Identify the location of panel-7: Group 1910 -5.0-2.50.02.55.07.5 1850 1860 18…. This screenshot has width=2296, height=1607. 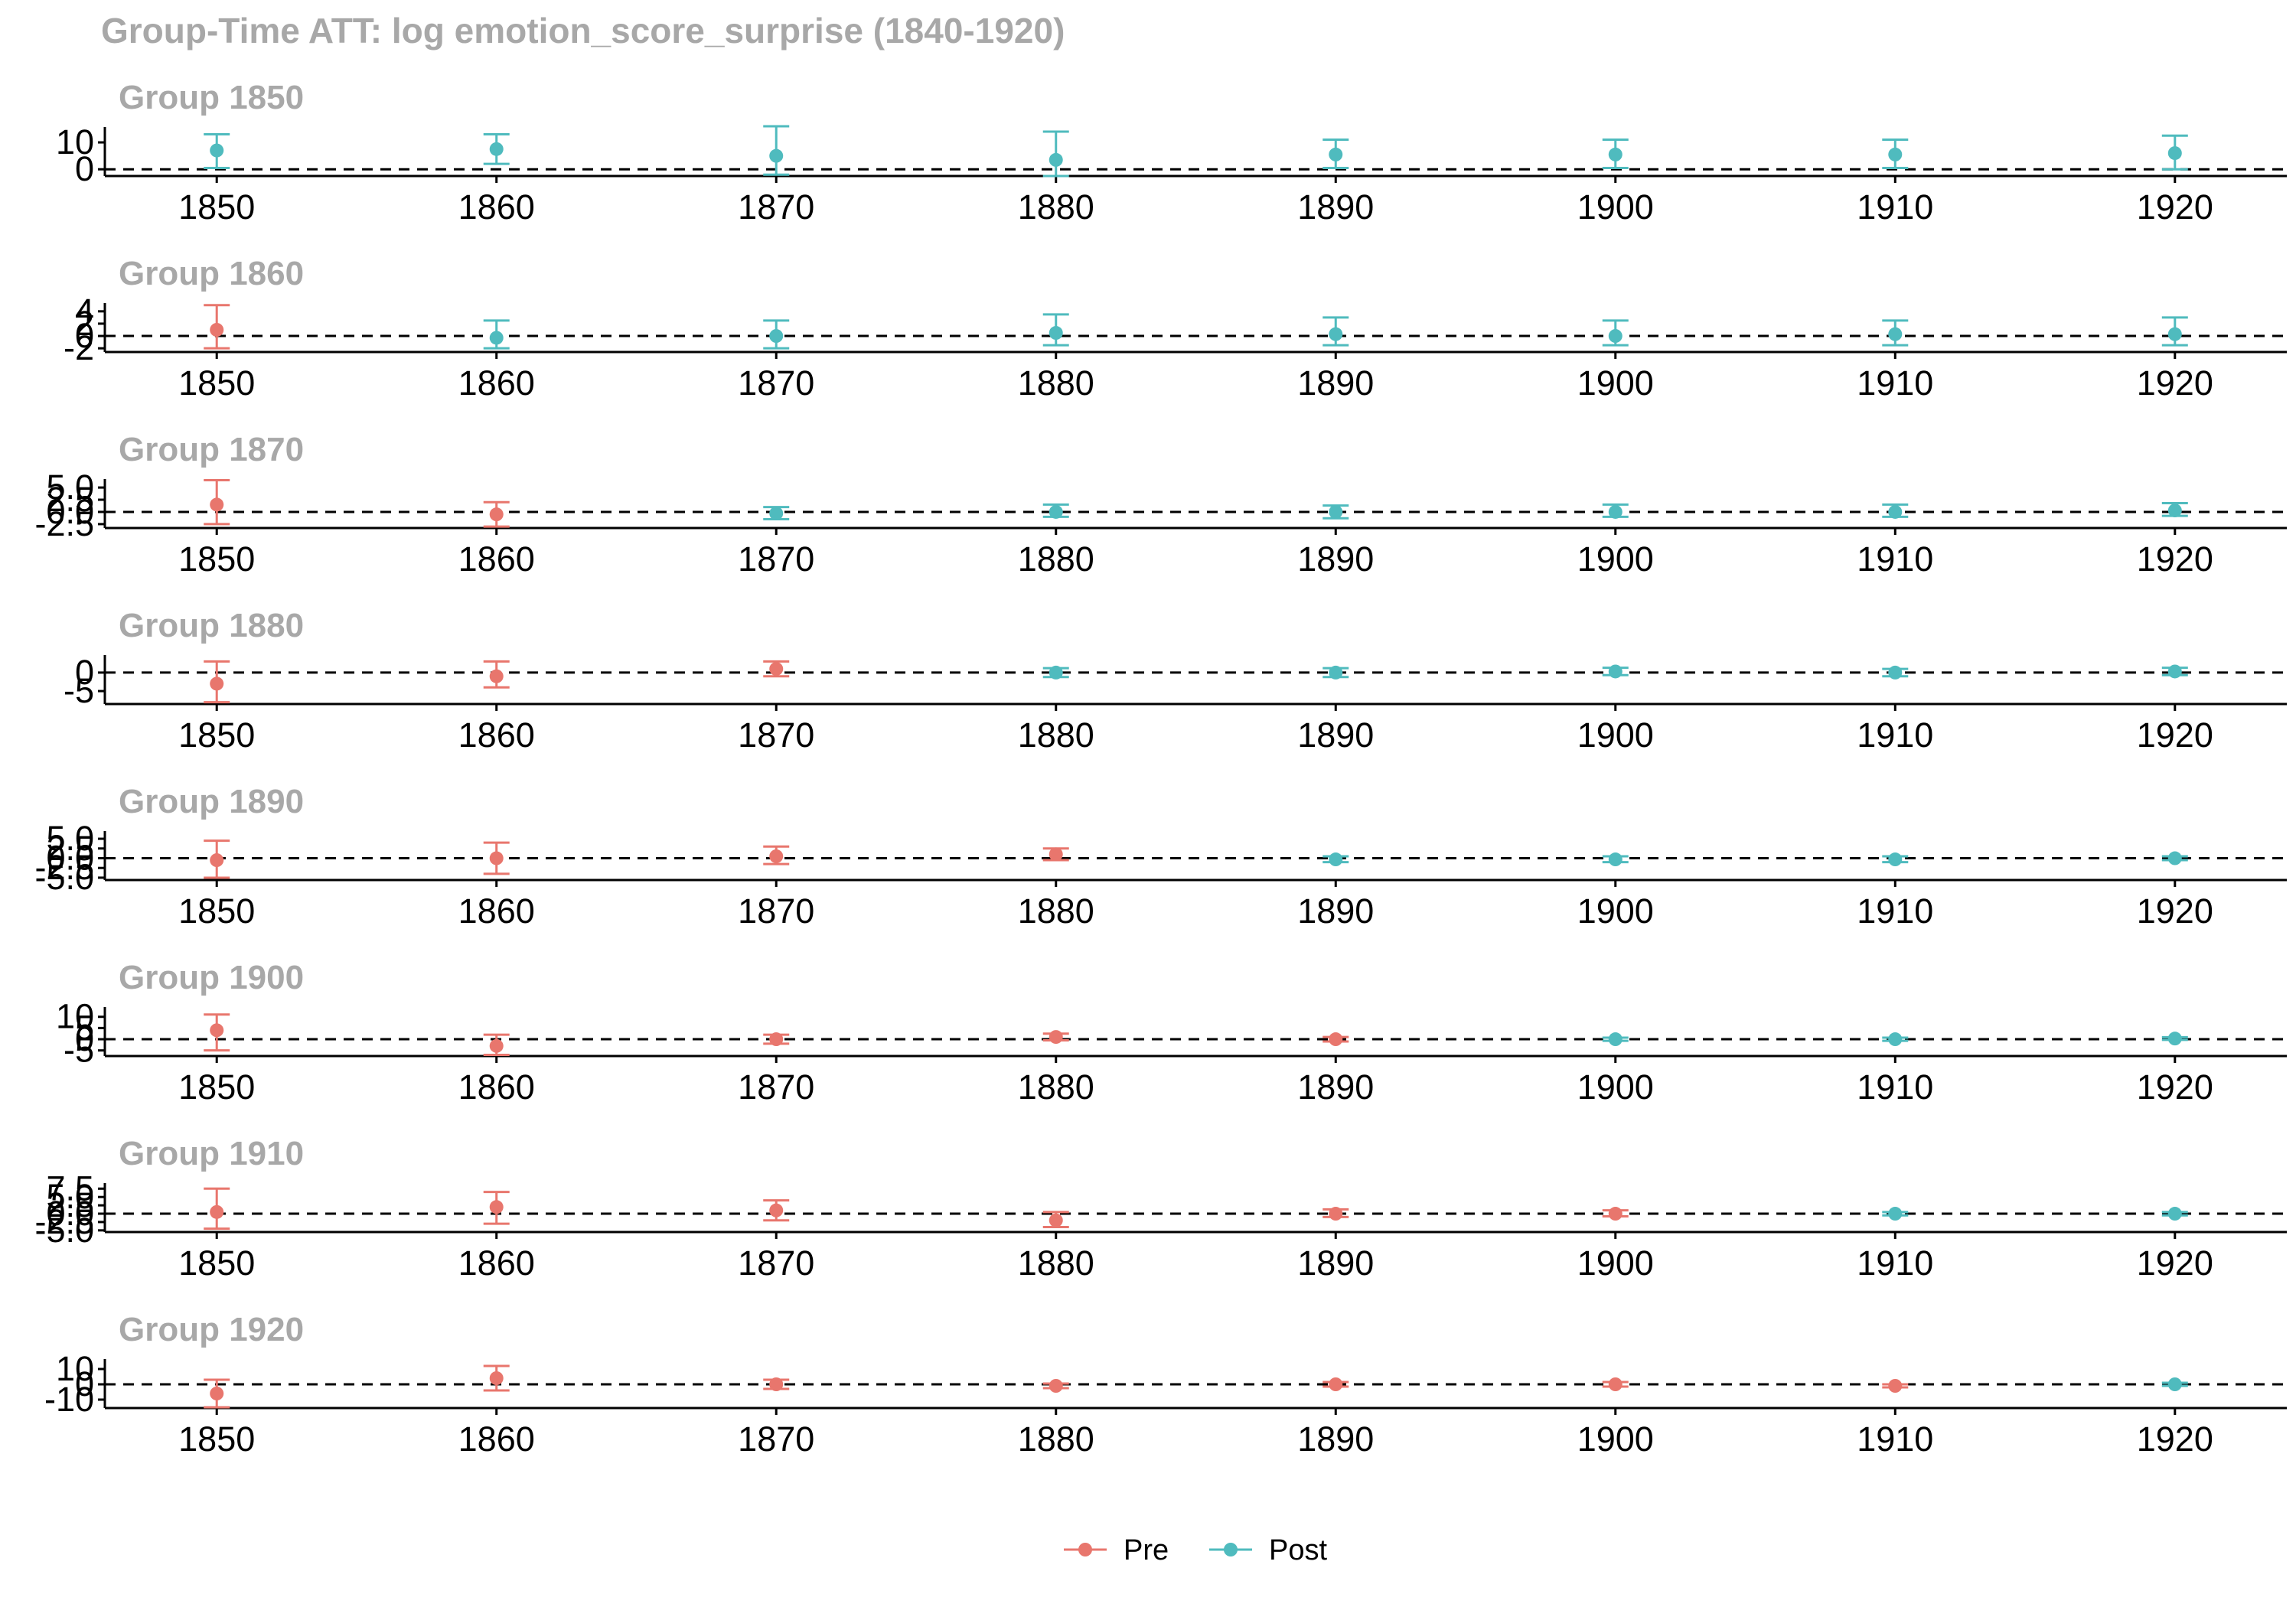
(1160, 1209).